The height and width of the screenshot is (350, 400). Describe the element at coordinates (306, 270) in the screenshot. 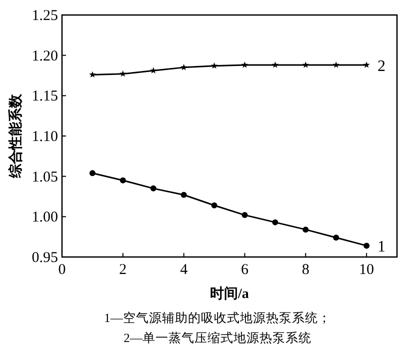

I see `x-tick-label: 8` at that location.